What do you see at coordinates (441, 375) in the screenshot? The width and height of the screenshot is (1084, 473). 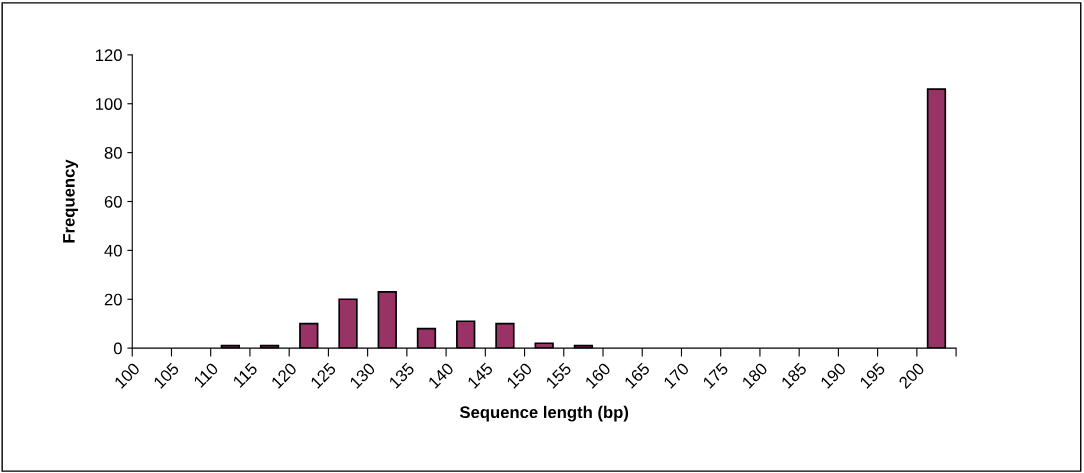 I see `x-tick-label: 140` at bounding box center [441, 375].